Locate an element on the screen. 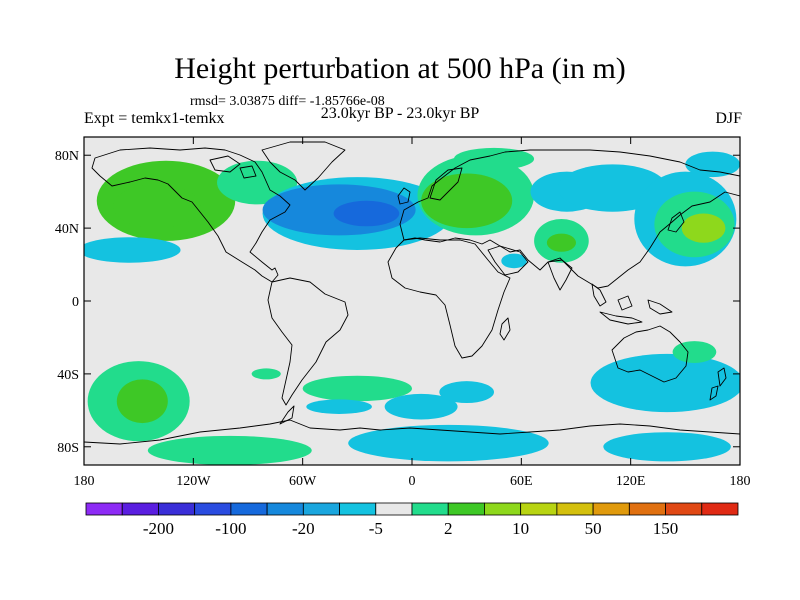 The height and width of the screenshot is (600, 800). coastline-africa is located at coordinates (449, 298).